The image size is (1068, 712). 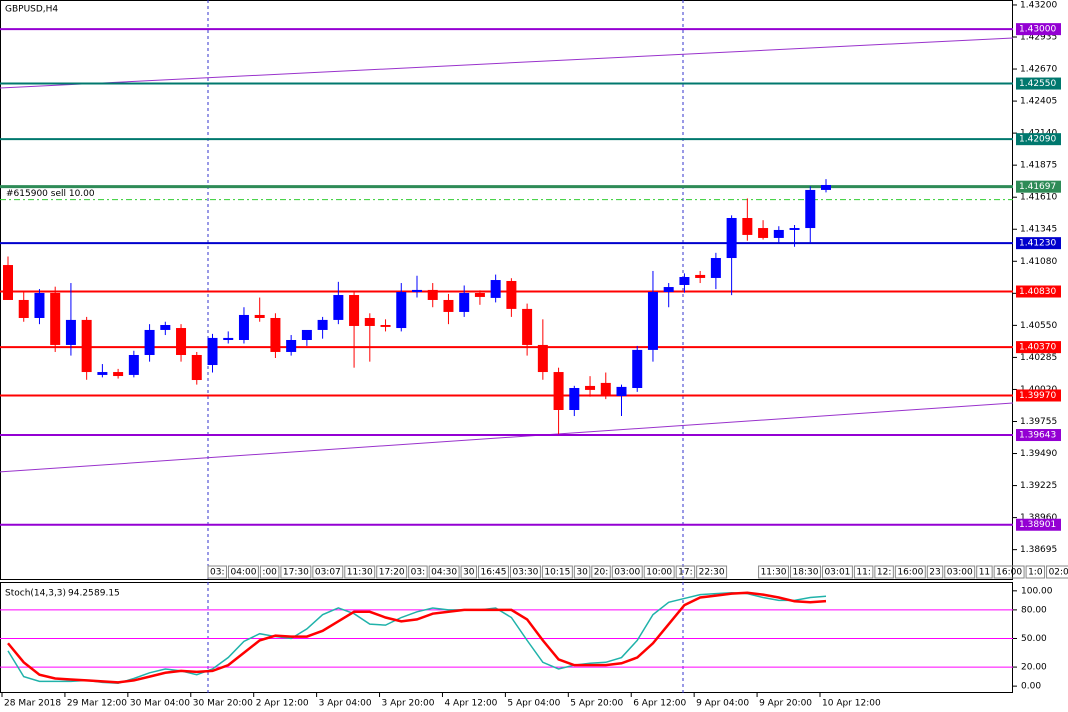 I want to click on y-tick-label: 1.41345, so click(x=1038, y=230).